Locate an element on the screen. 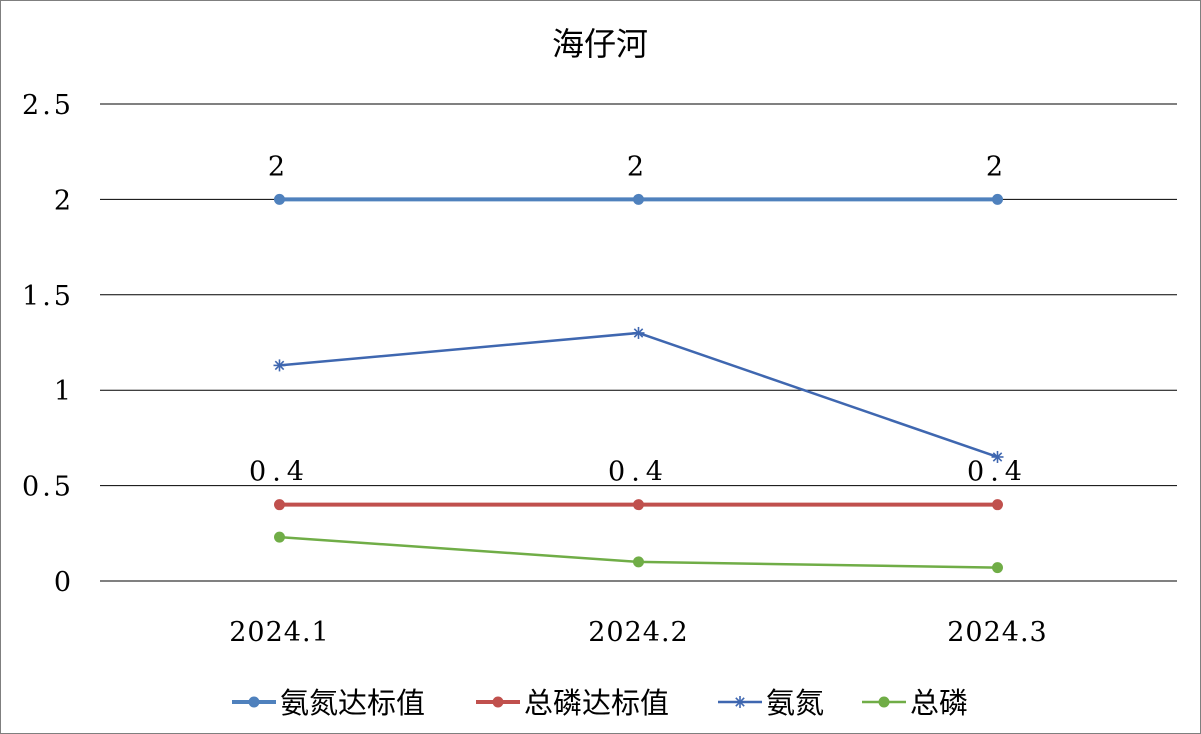  y-axis-ticks: 0 0.5 1 1.5 2 2.5 is located at coordinates (48, 344).